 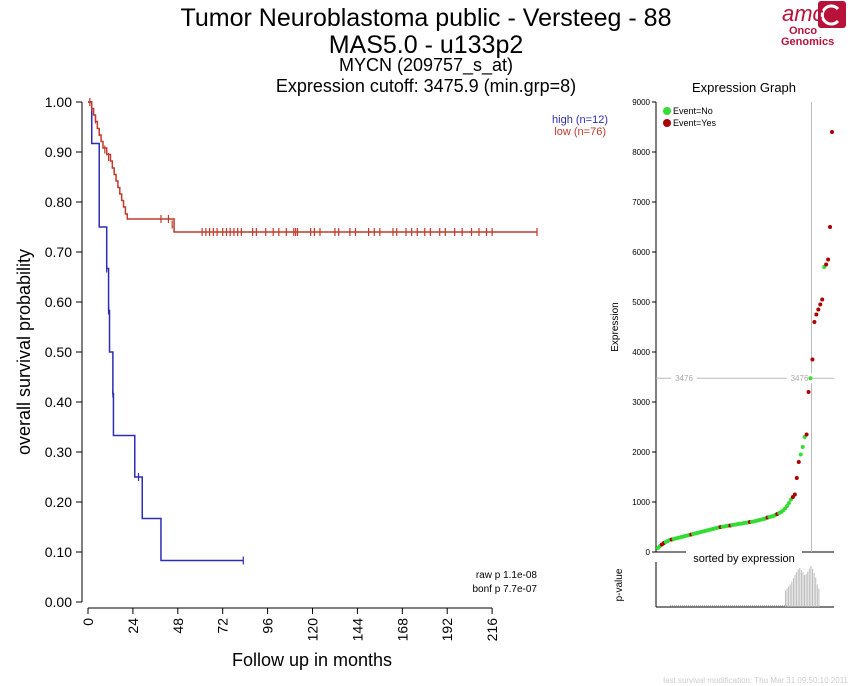 I want to click on expression-y-tick-label: 2000, so click(x=641, y=452).